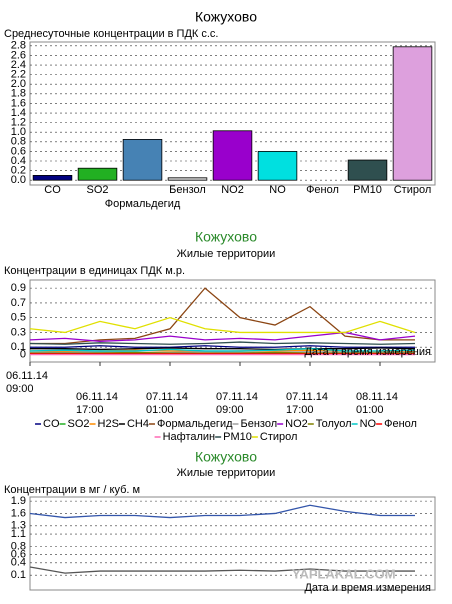 The height and width of the screenshot is (604, 452). I want to click on x-tick-label: Фенол, so click(322, 190).